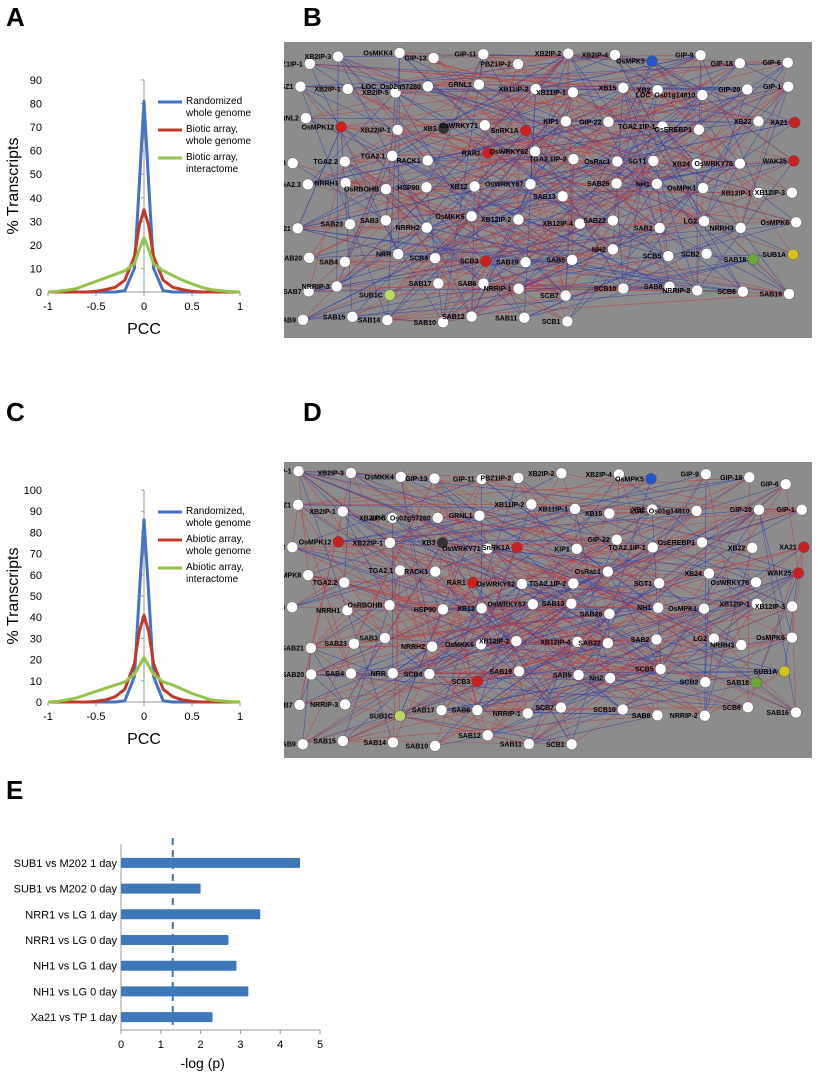 The height and width of the screenshot is (1080, 823). I want to click on network-node-label: XB3, so click(429, 543).